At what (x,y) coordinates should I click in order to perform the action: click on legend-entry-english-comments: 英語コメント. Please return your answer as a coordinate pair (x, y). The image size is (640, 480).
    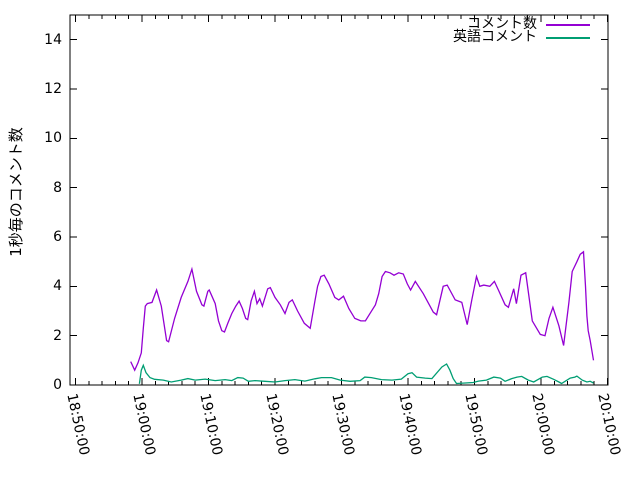
    Looking at the image, I should click on (521, 37).